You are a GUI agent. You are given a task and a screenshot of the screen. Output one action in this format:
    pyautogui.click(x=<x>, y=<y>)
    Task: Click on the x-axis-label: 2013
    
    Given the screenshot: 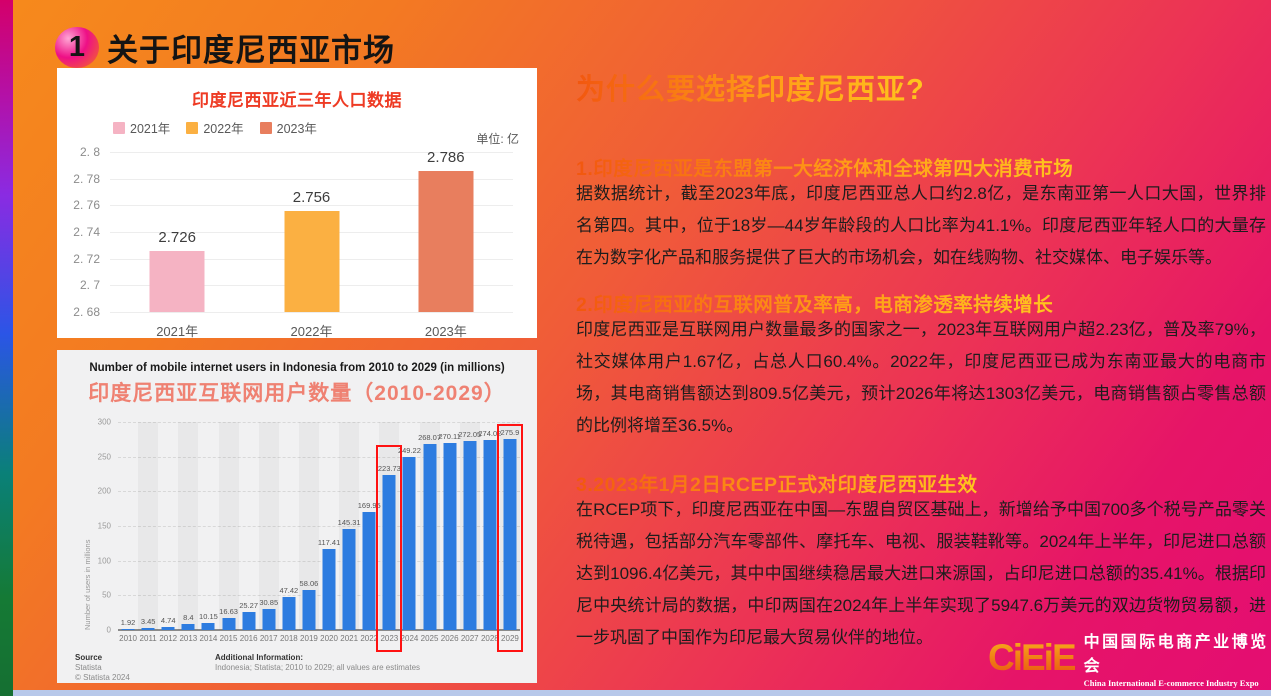 What is the action you would take?
    pyautogui.click(x=188, y=638)
    